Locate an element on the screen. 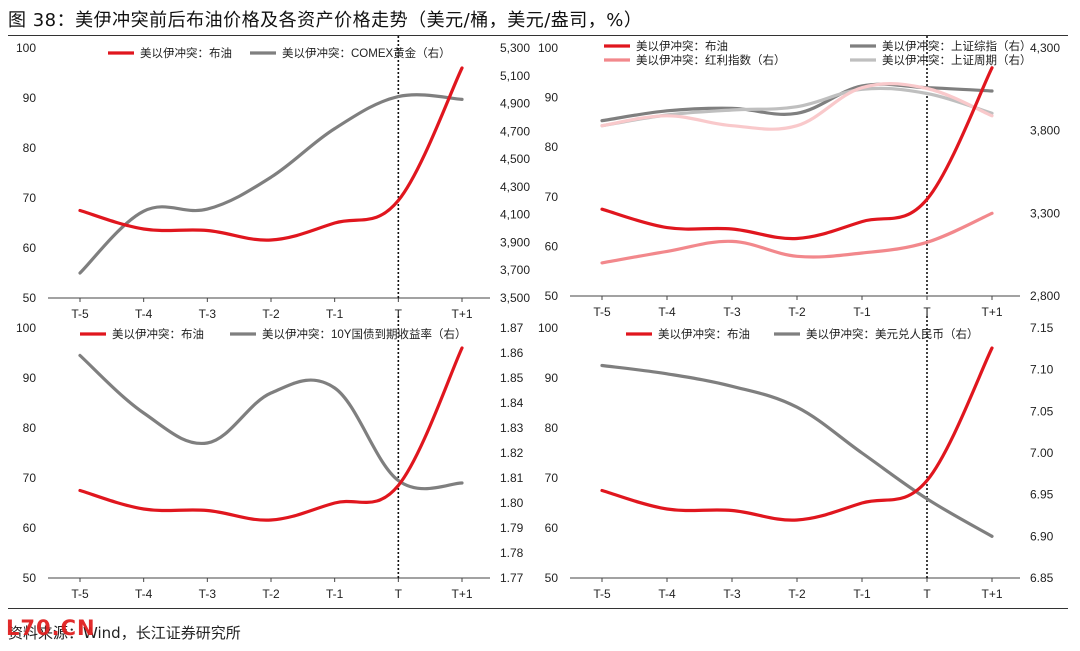 This screenshot has width=1080, height=651. right-tick-label: 6.90 is located at coordinates (1042, 536).